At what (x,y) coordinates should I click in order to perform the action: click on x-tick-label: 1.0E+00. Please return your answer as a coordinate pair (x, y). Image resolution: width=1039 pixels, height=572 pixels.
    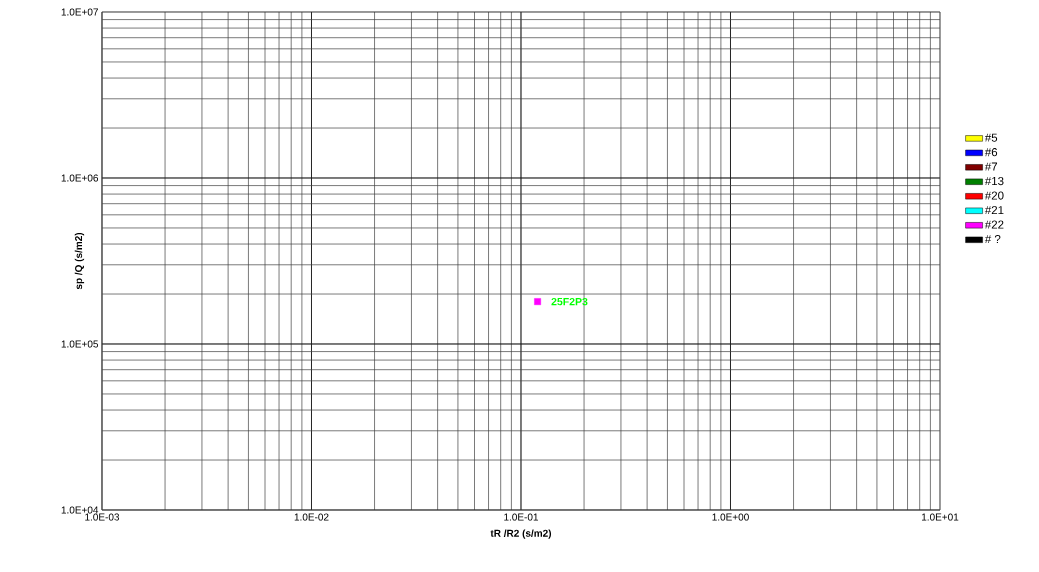
    Looking at the image, I should click on (730, 517).